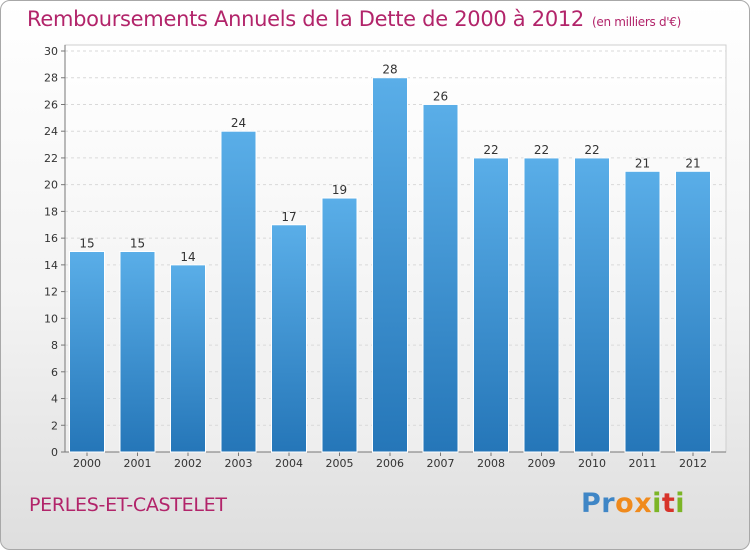 This screenshot has width=750, height=550. What do you see at coordinates (54, 425) in the screenshot?
I see `y-tick-label: 2` at bounding box center [54, 425].